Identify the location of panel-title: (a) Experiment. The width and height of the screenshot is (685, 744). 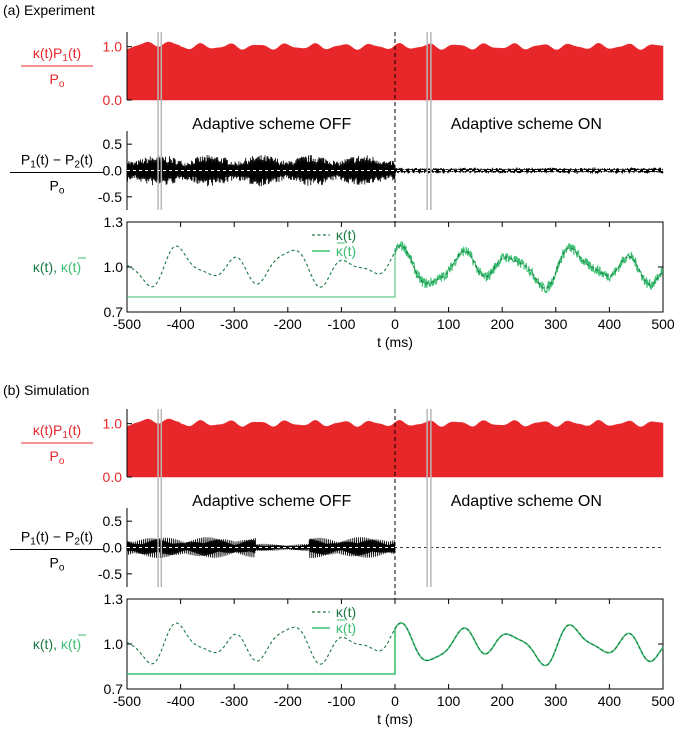
(49, 10).